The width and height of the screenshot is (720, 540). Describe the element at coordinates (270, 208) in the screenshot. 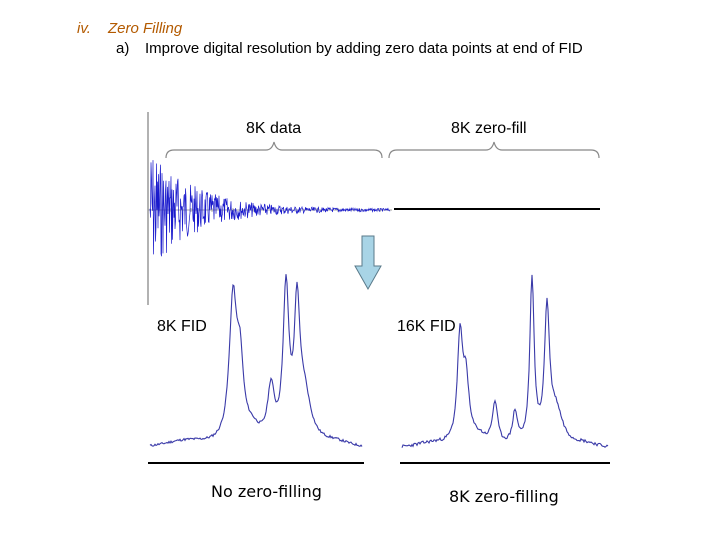

I see `fid-signal` at that location.